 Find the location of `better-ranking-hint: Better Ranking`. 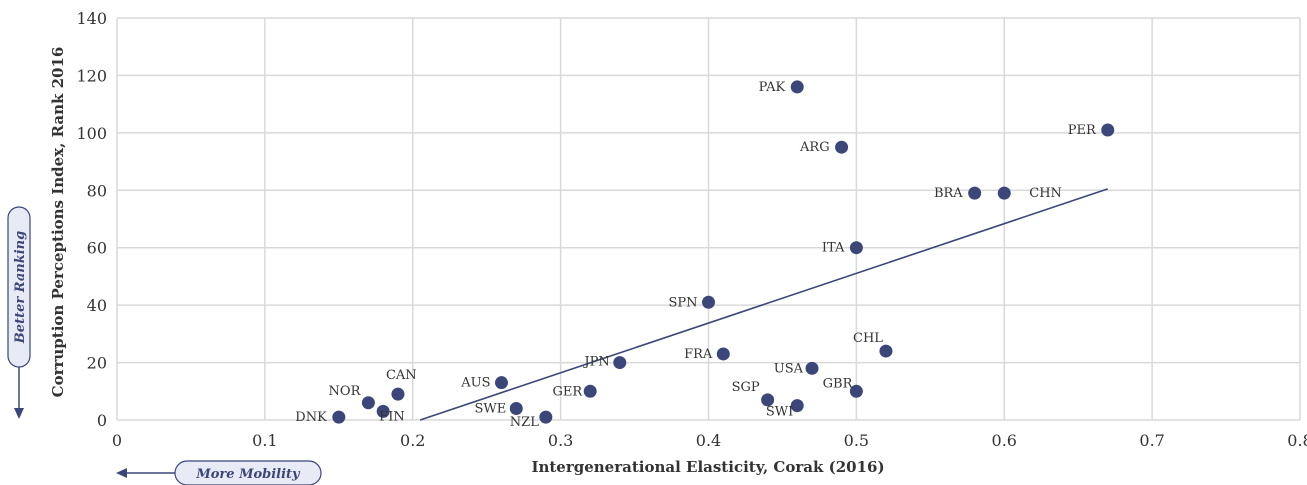

better-ranking-hint: Better Ranking is located at coordinates (19, 312).